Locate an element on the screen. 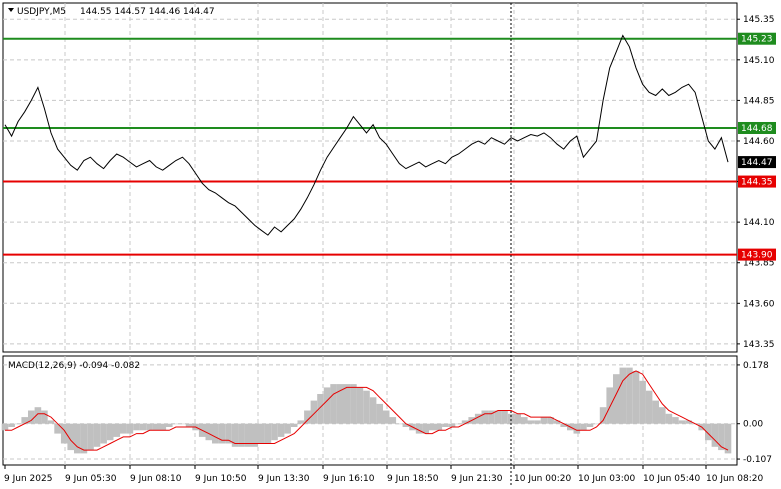  time-tick-label: 10 Jun 03:00 is located at coordinates (606, 479).